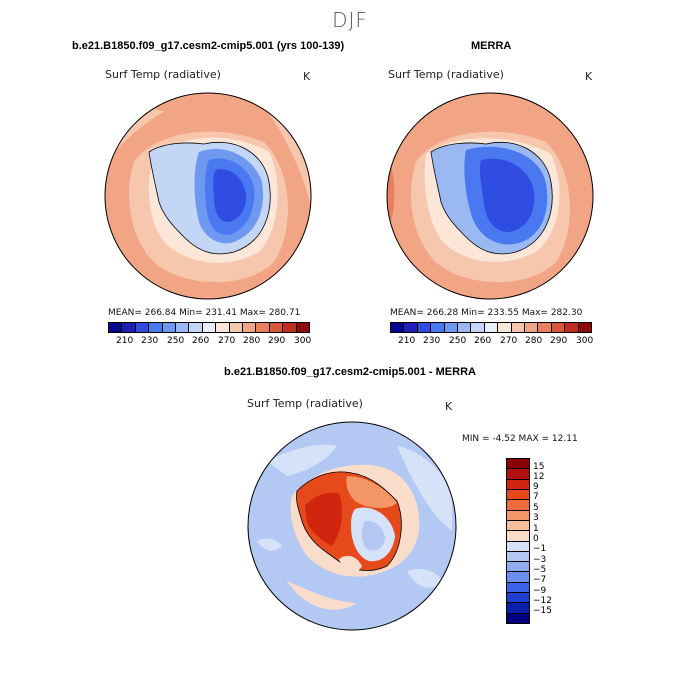 The image size is (700, 700). I want to click on diff-variable-label: Surf Temp (radiative), so click(305, 403).